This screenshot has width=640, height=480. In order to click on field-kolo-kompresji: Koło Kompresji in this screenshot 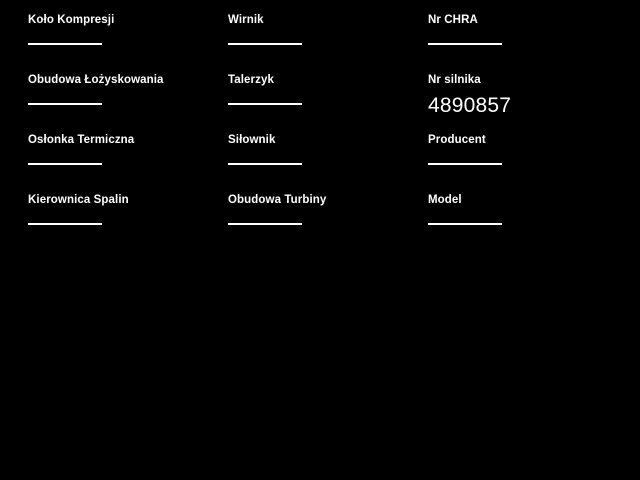, I will do `click(100, 44)`.